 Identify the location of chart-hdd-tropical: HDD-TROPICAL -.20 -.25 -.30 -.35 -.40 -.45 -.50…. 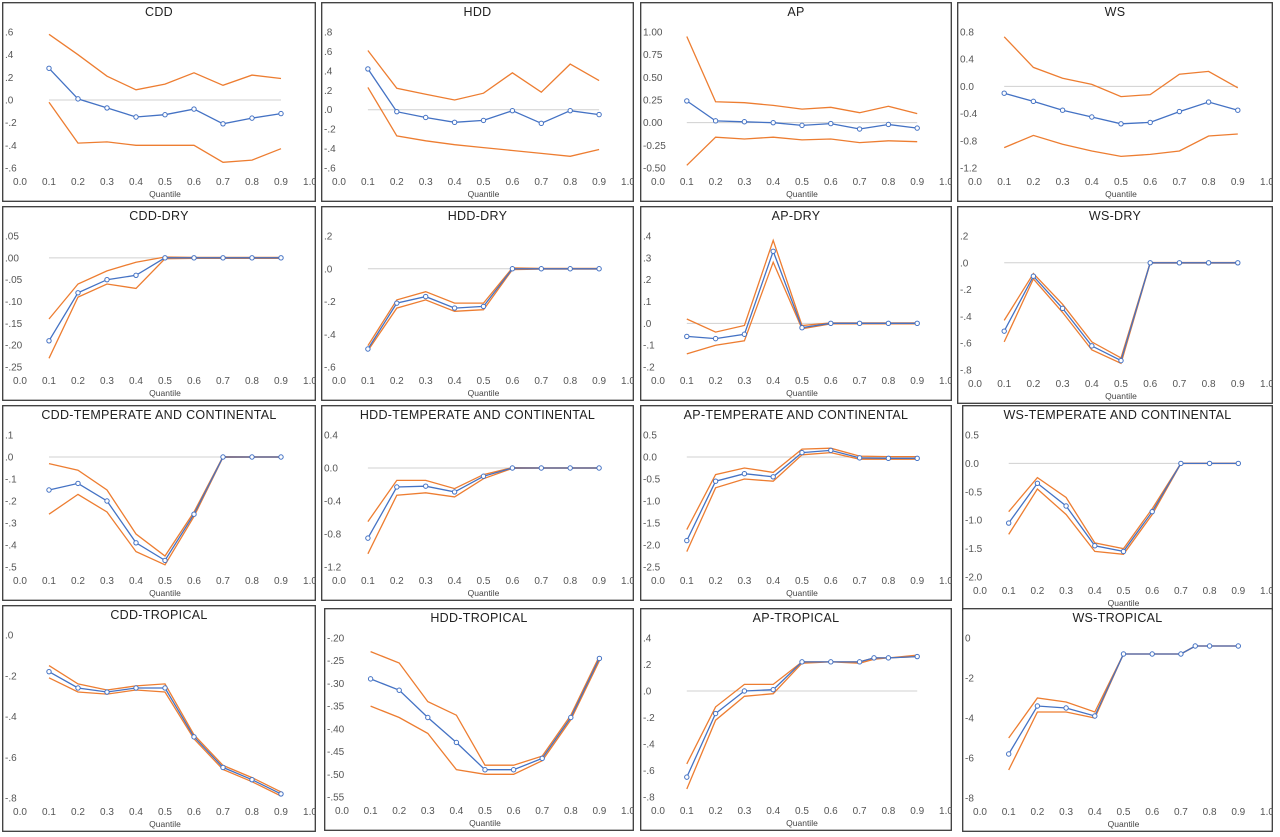
(479, 719).